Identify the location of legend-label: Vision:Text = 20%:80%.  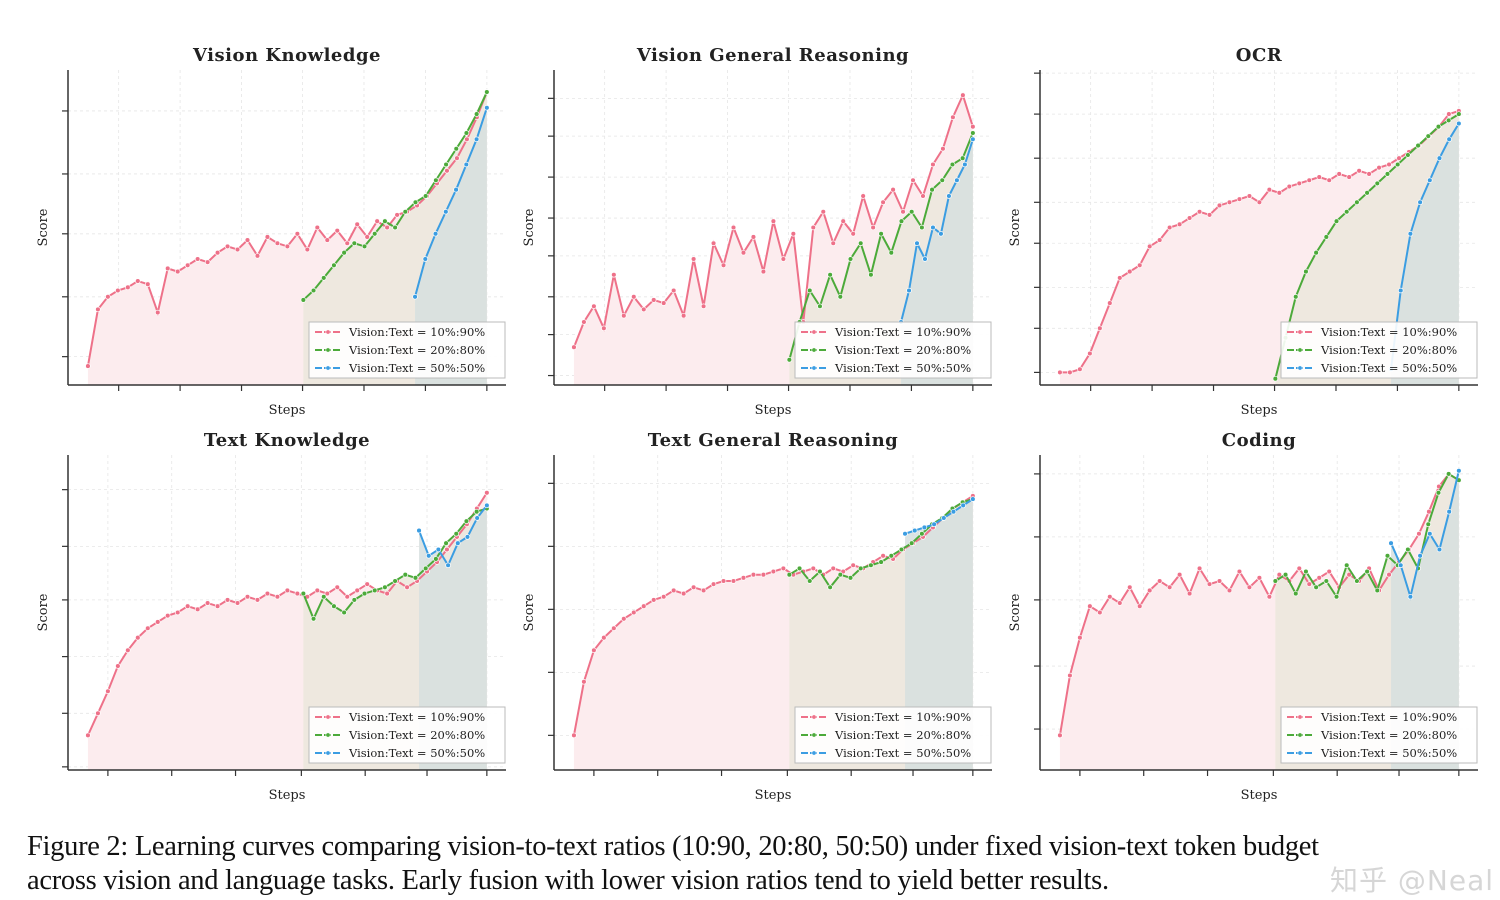
(902, 735).